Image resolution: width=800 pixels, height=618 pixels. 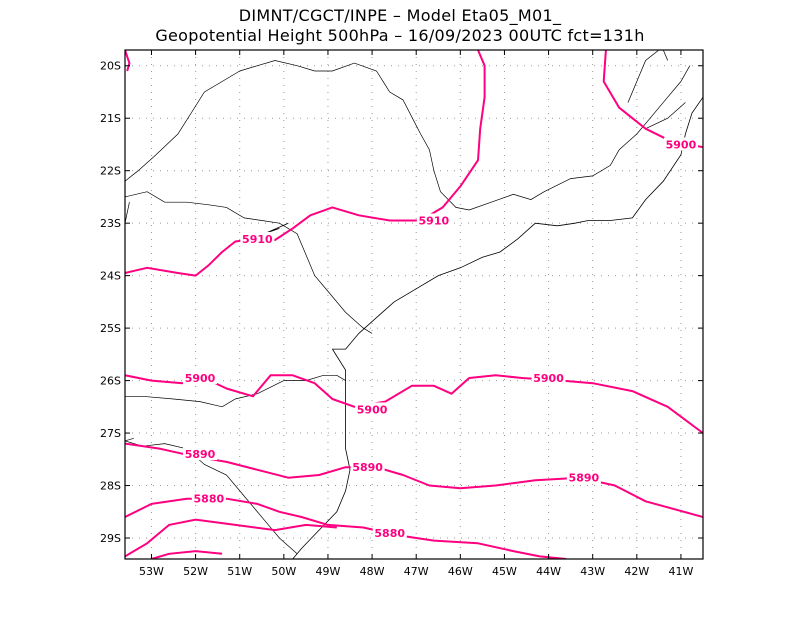 I want to click on lat-tick-label: 24S, so click(x=110, y=276).